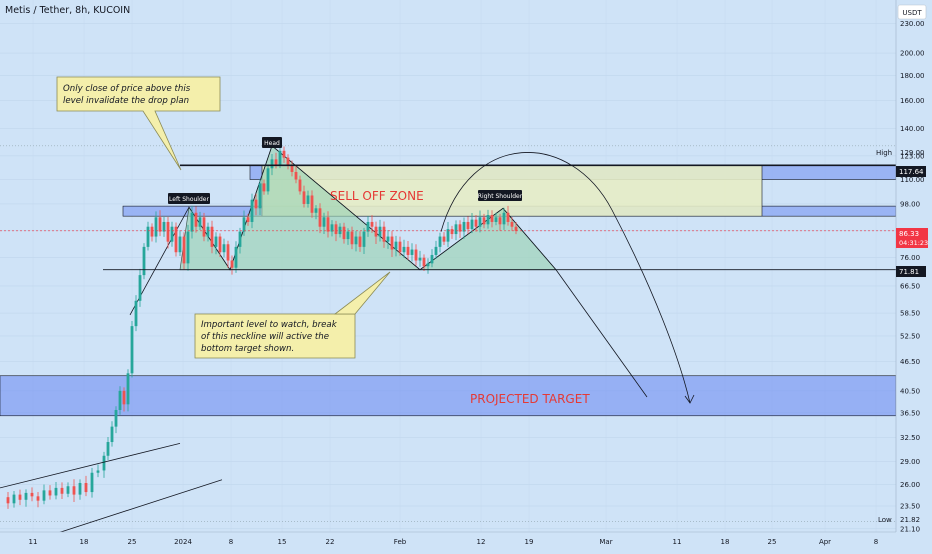 Image resolution: width=932 pixels, height=554 pixels. I want to click on channel-lower-line, so click(138, 507).